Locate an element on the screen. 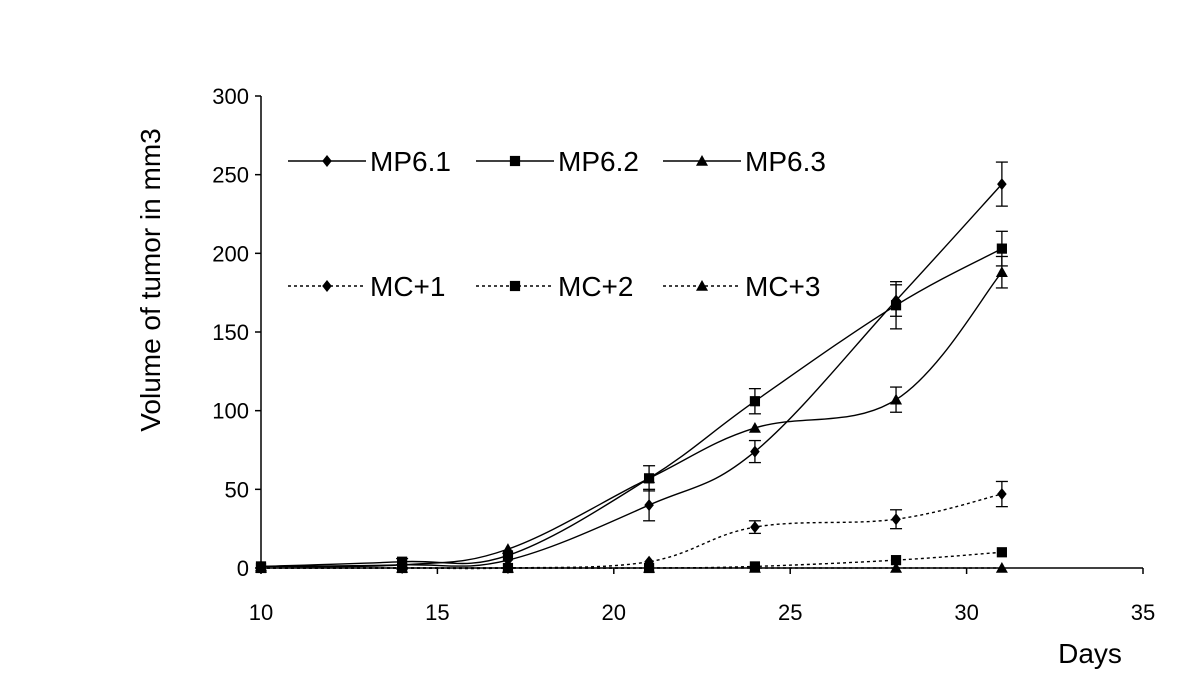 Image resolution: width=1200 pixels, height=682 pixels. legend: MP6.1 MP6.2 MP6.3 MC+1 MC+2 MC+3 is located at coordinates (557, 224).